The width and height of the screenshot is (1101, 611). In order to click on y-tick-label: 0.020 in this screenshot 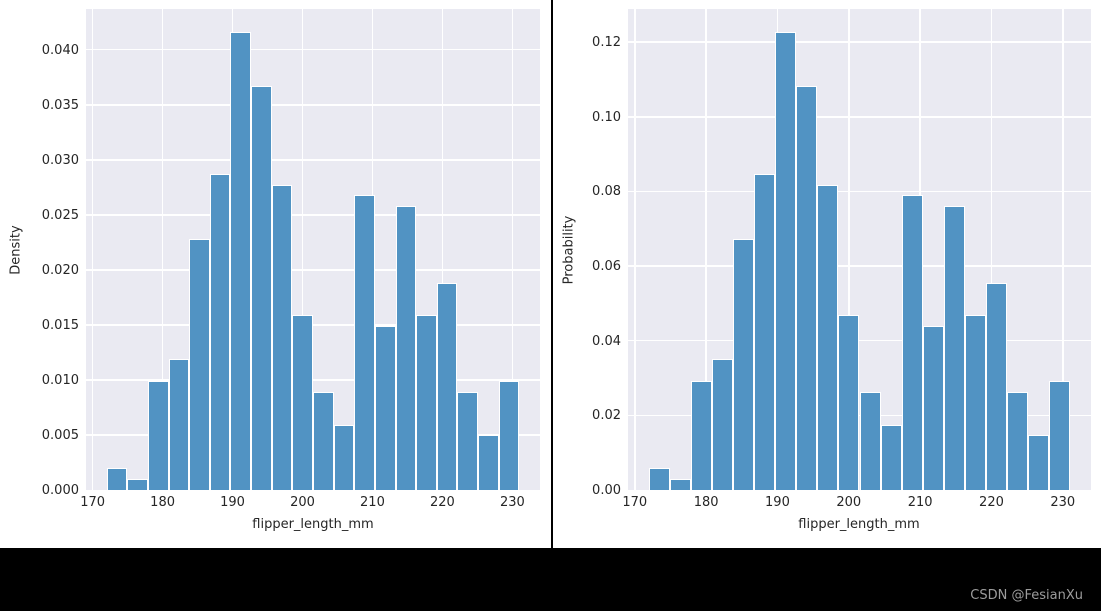, I will do `click(60, 270)`.